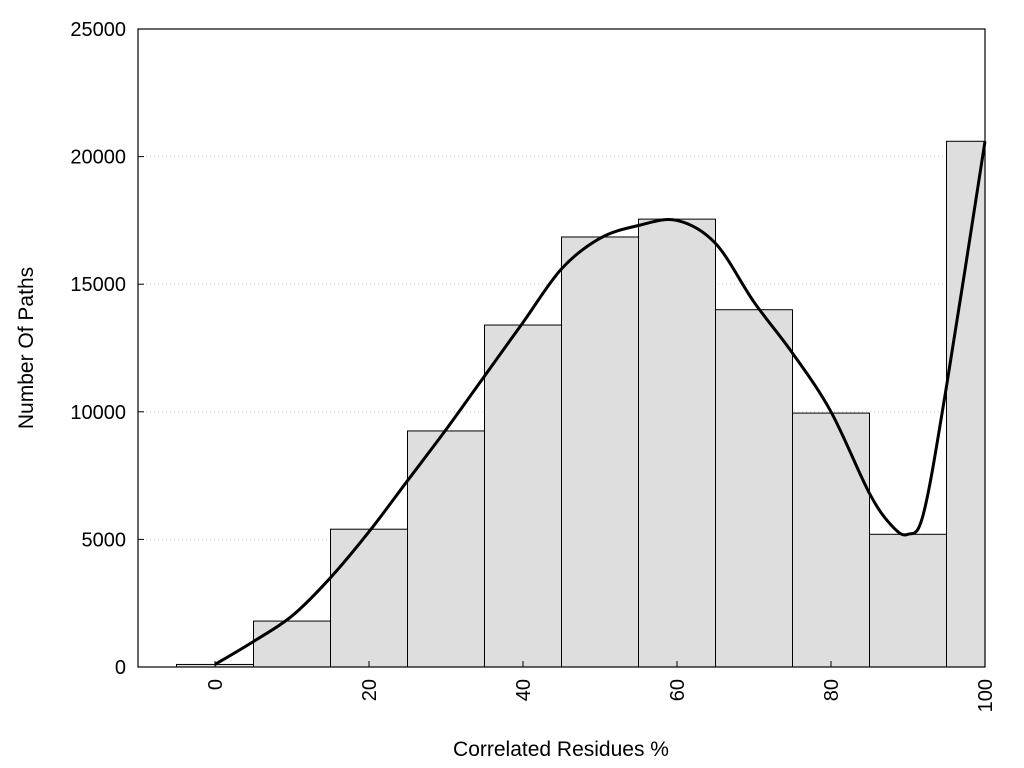 This screenshot has width=1024, height=768. Describe the element at coordinates (98, 158) in the screenshot. I see `y-tick-label: 20000` at that location.